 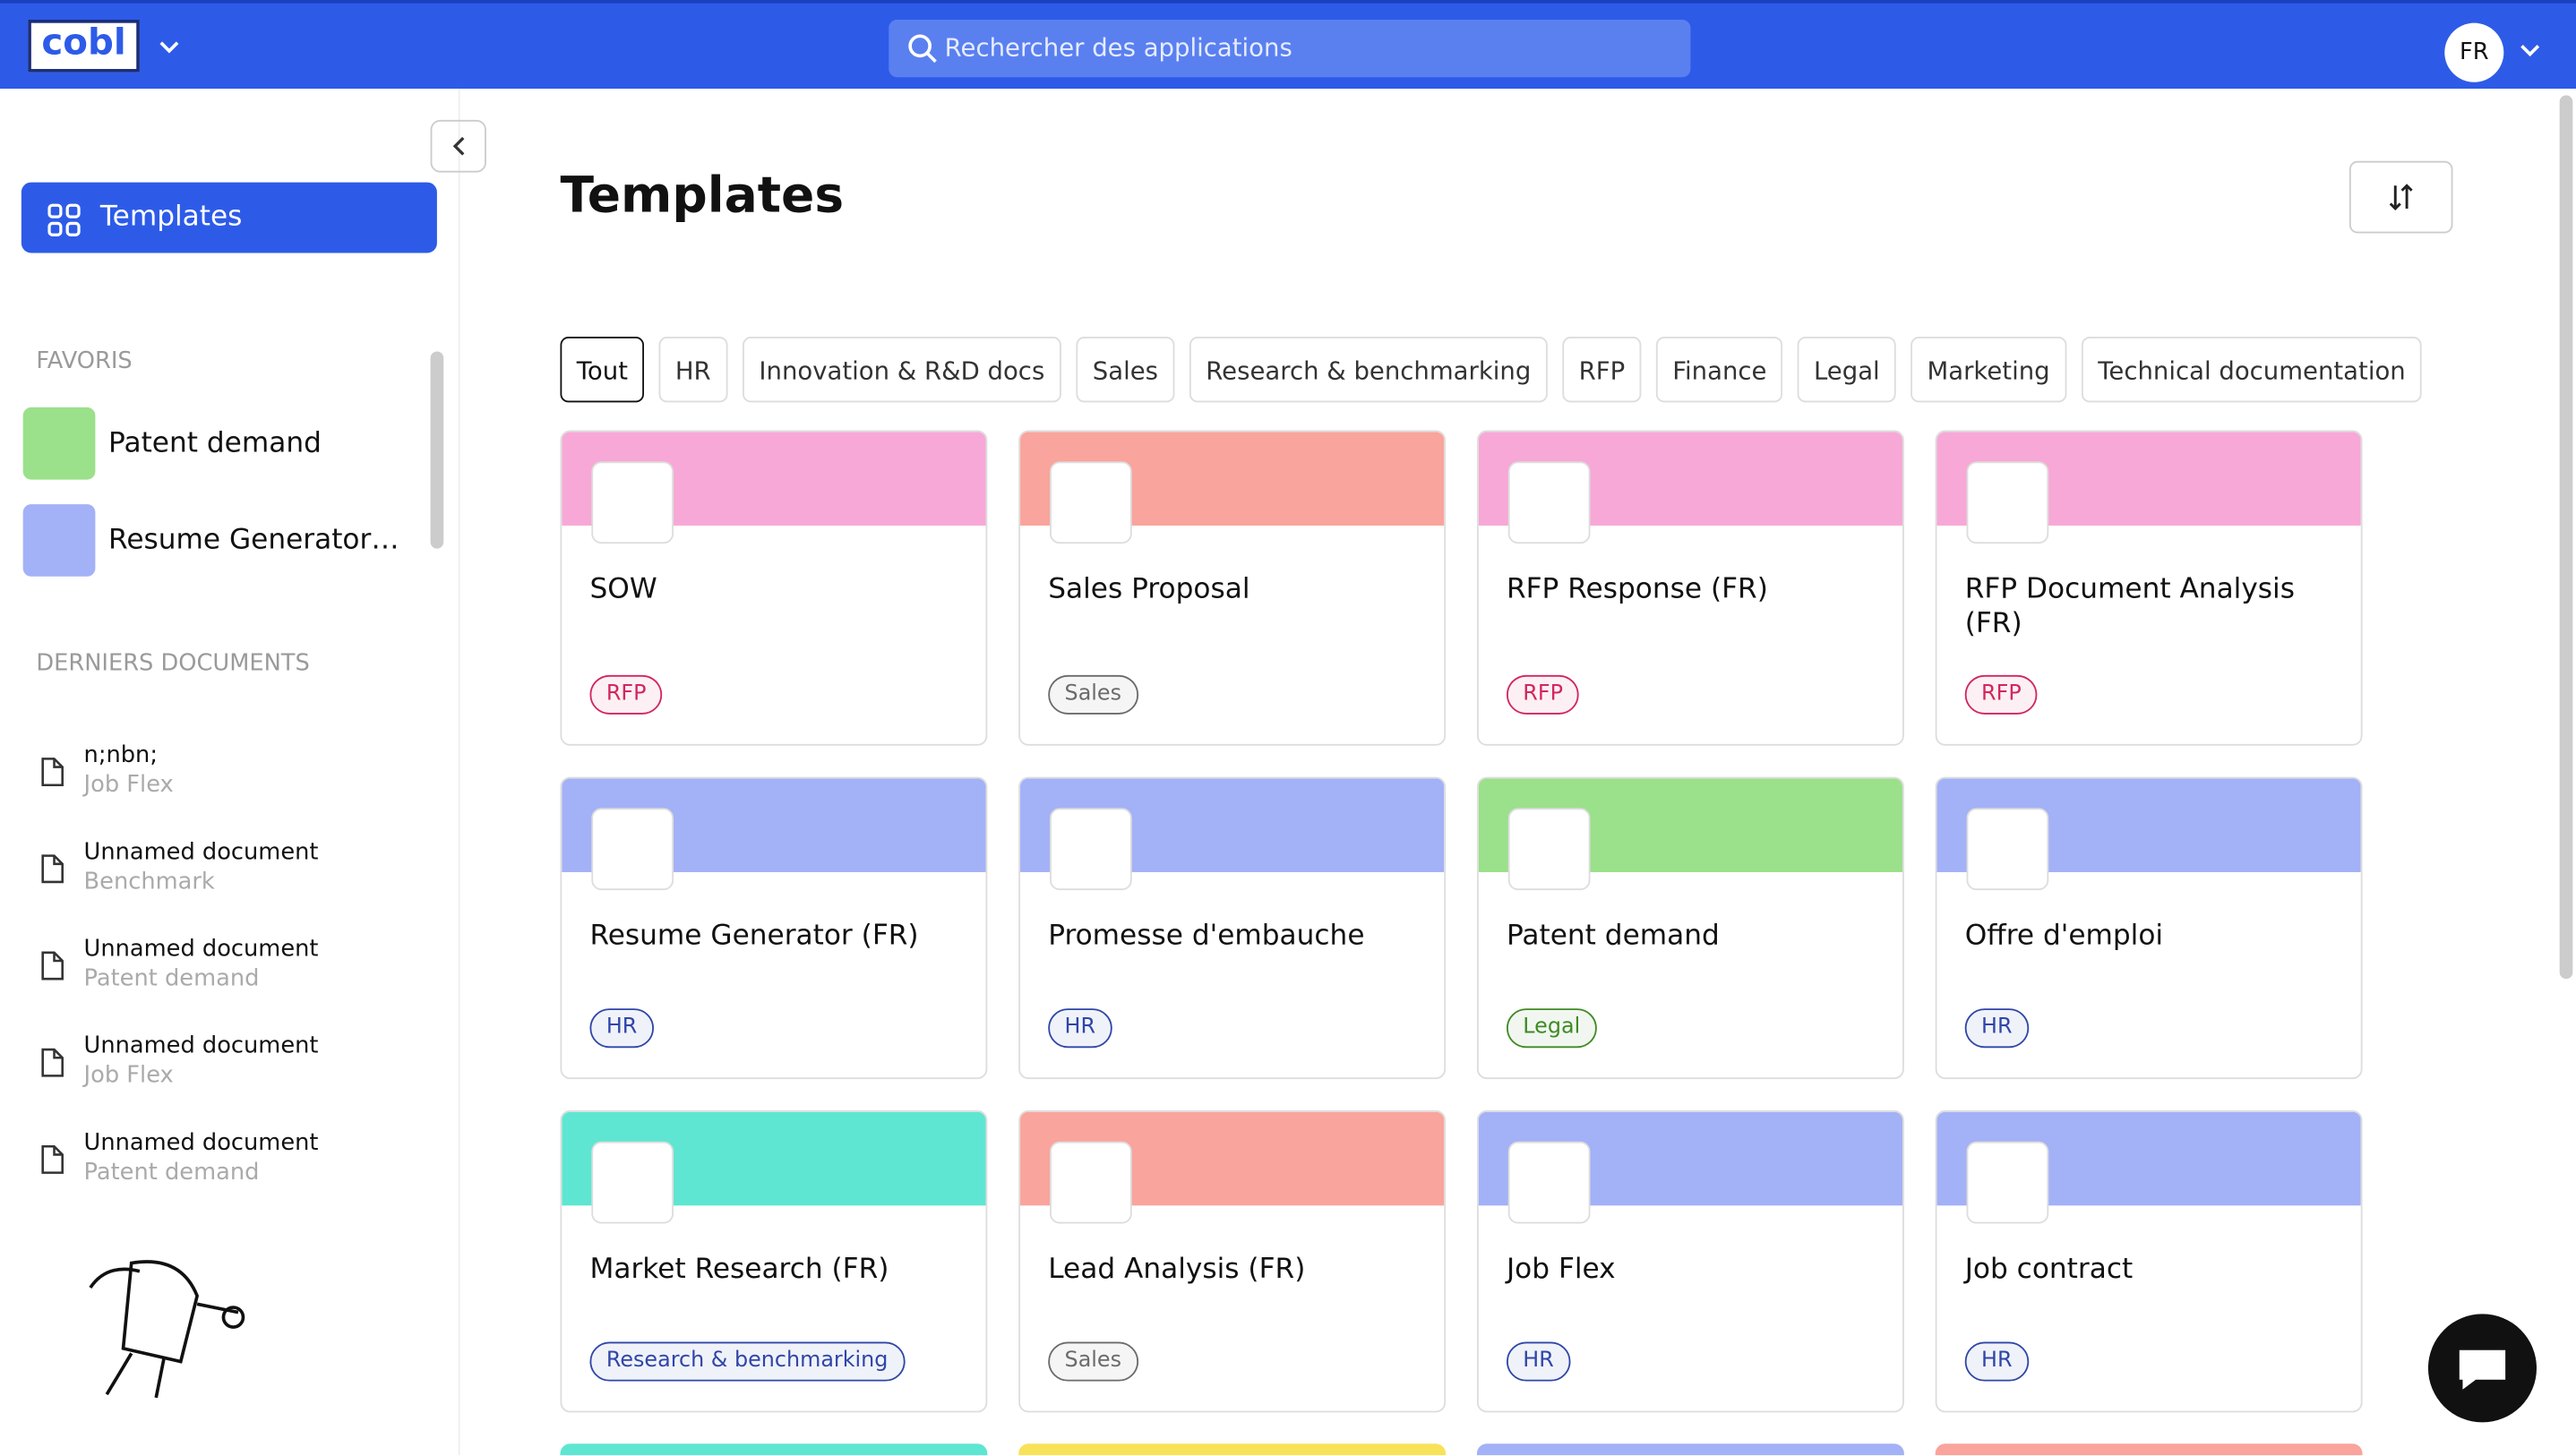 I want to click on sort-icon, so click(x=2401, y=197).